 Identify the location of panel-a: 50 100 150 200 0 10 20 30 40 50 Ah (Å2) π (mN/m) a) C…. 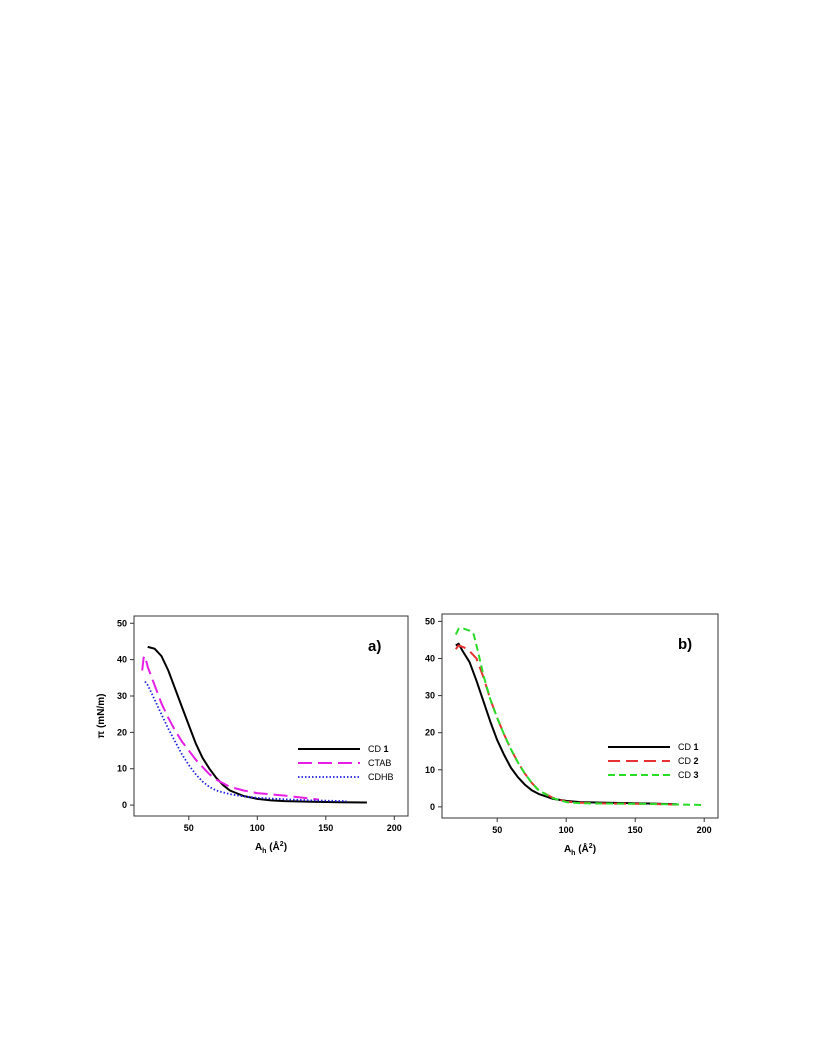
(252, 735).